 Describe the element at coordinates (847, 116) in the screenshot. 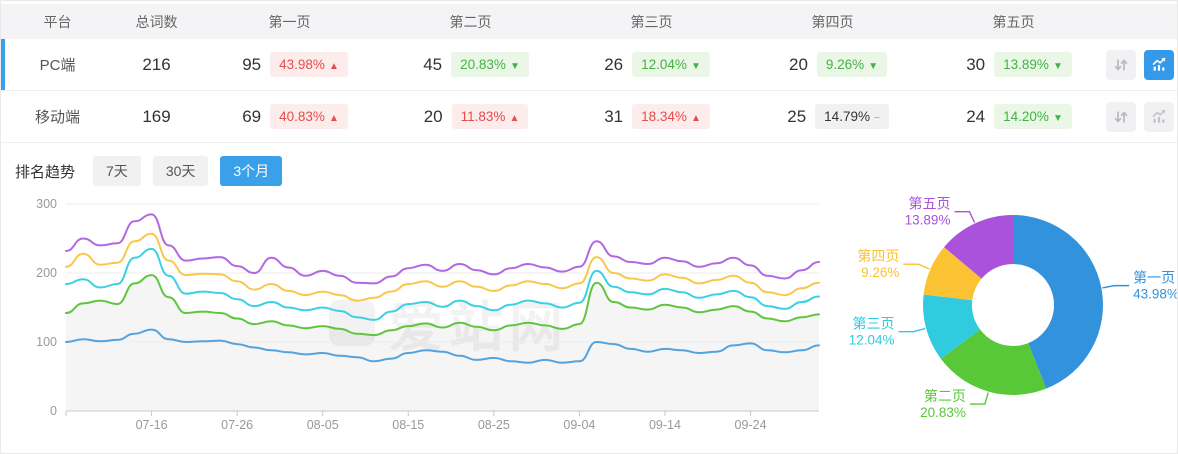

I see `pct-value: 14.79%` at that location.